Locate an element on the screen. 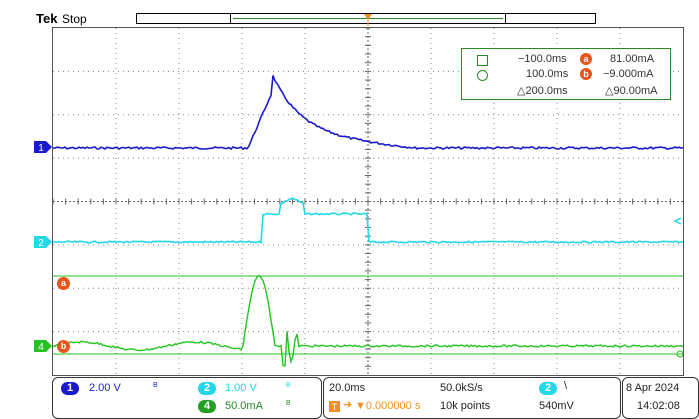 Image resolution: width=699 pixels, height=419 pixels. ch1-bandwidth-icon: B is located at coordinates (155, 385).